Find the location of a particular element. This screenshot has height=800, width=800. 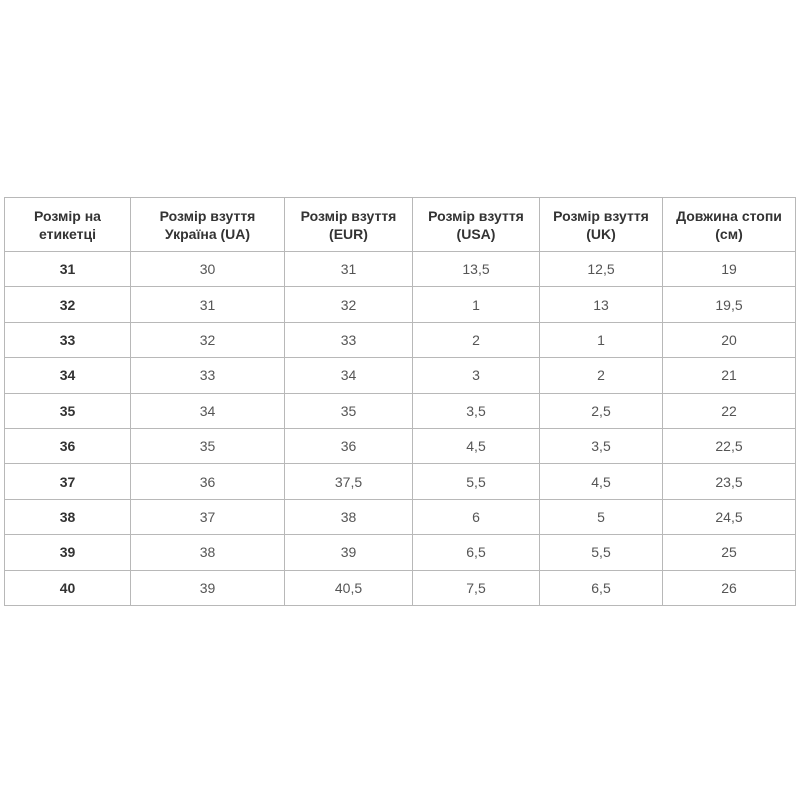

table-cell: 22 is located at coordinates (729, 410).